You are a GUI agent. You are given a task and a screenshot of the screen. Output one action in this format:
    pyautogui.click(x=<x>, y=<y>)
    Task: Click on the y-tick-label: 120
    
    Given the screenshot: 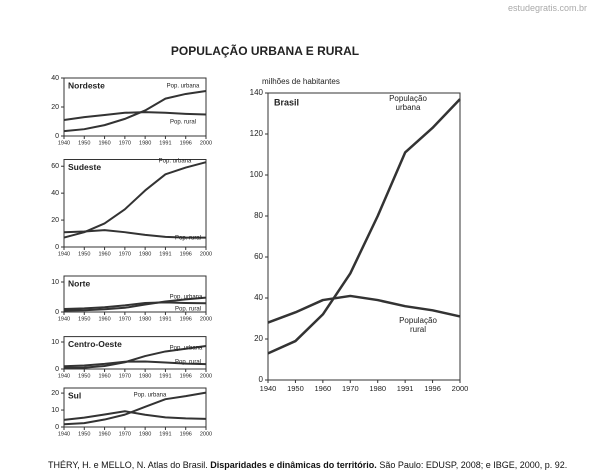 What is the action you would take?
    pyautogui.click(x=257, y=133)
    